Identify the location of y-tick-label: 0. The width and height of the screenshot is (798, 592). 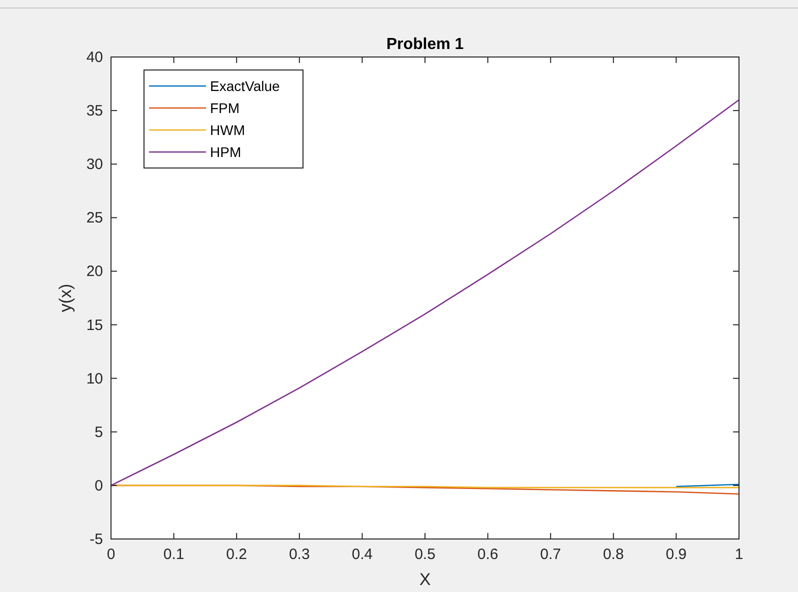
(98, 485).